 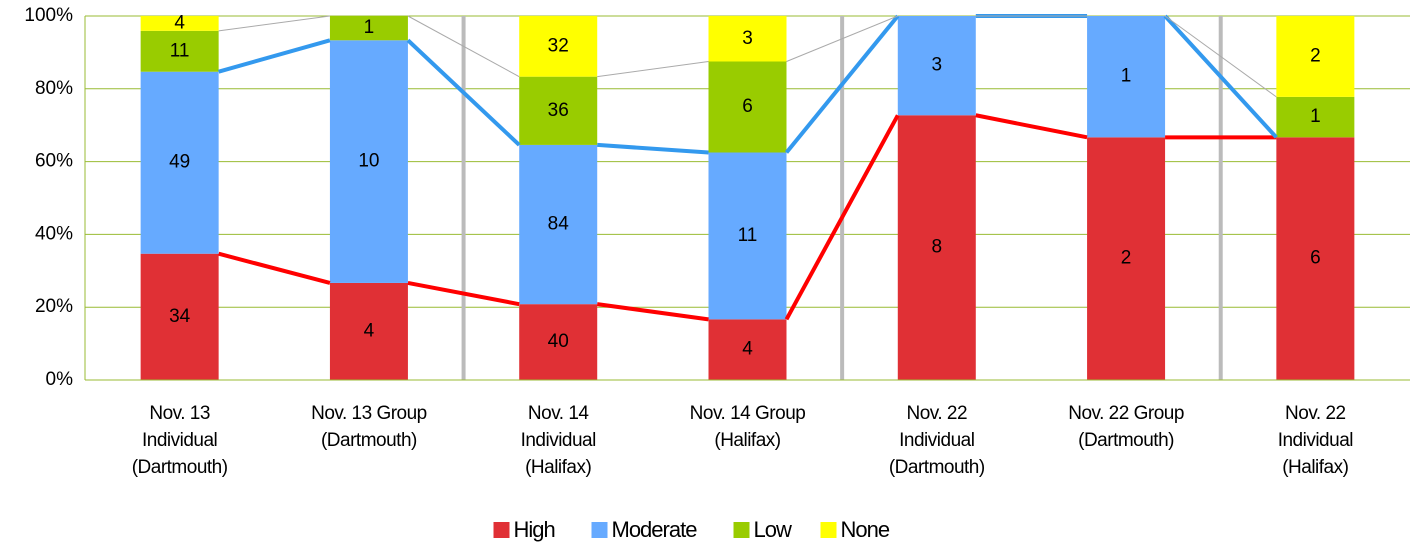 What do you see at coordinates (773, 529) in the screenshot?
I see `legend-label: Low` at bounding box center [773, 529].